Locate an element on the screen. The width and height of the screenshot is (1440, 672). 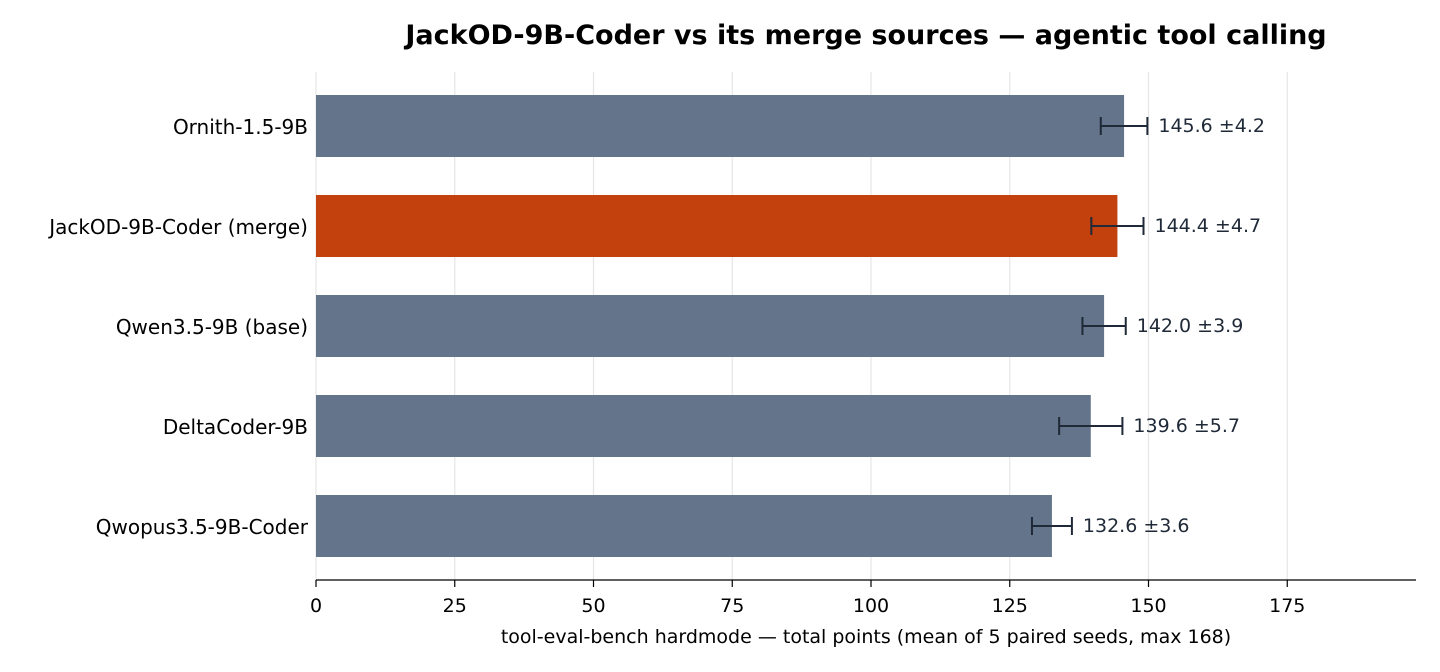
category-label: DeltaCoder-9B is located at coordinates (235, 427).